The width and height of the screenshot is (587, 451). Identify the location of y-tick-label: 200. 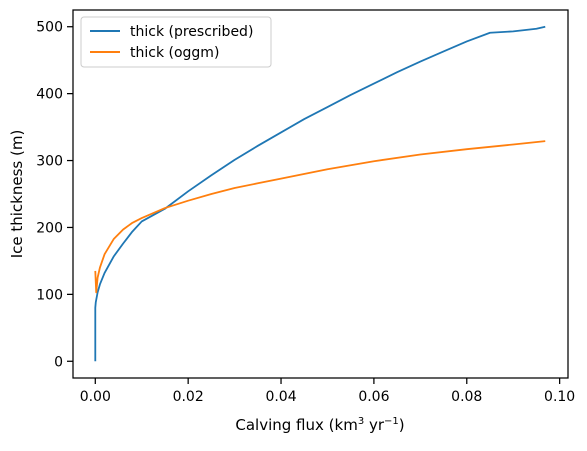
(49, 228).